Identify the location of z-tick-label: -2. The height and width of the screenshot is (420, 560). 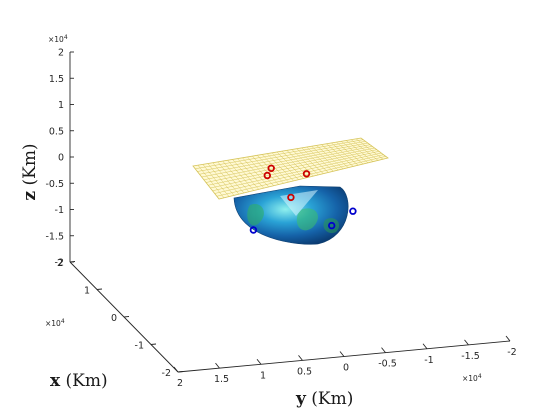
(59, 263).